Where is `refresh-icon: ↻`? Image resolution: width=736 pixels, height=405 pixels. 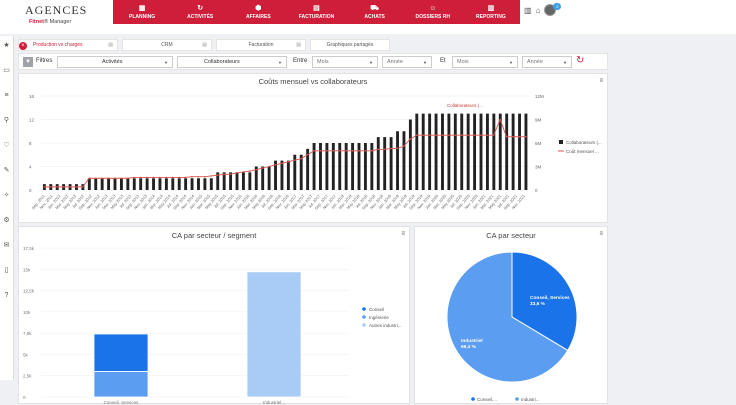
refresh-icon: ↻ is located at coordinates (580, 60).